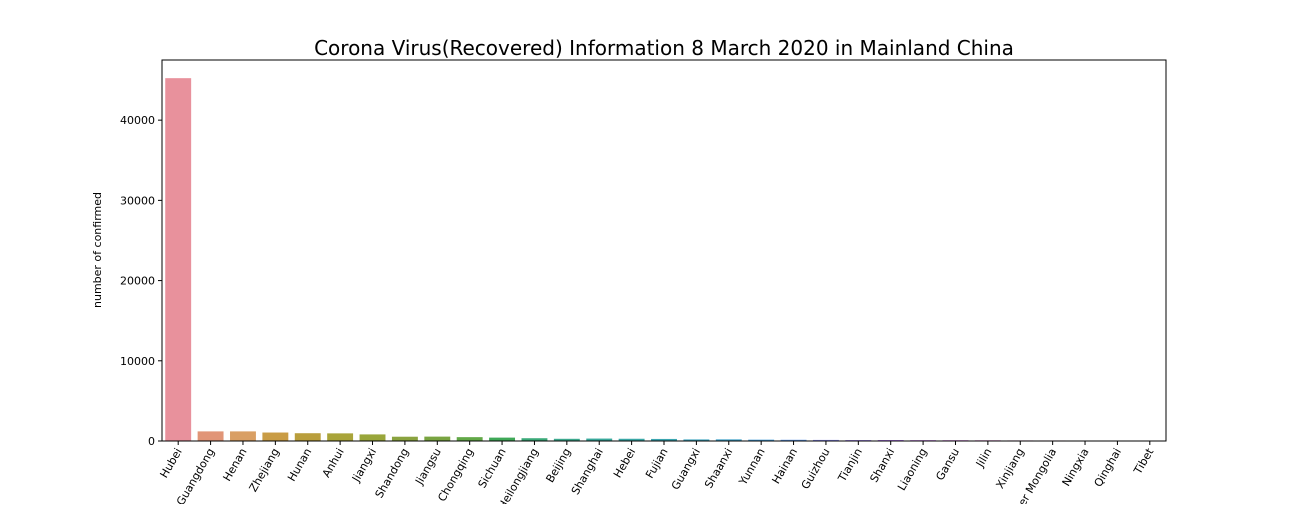  Describe the element at coordinates (558, 465) in the screenshot. I see `x-tick-label: Beijing` at that location.